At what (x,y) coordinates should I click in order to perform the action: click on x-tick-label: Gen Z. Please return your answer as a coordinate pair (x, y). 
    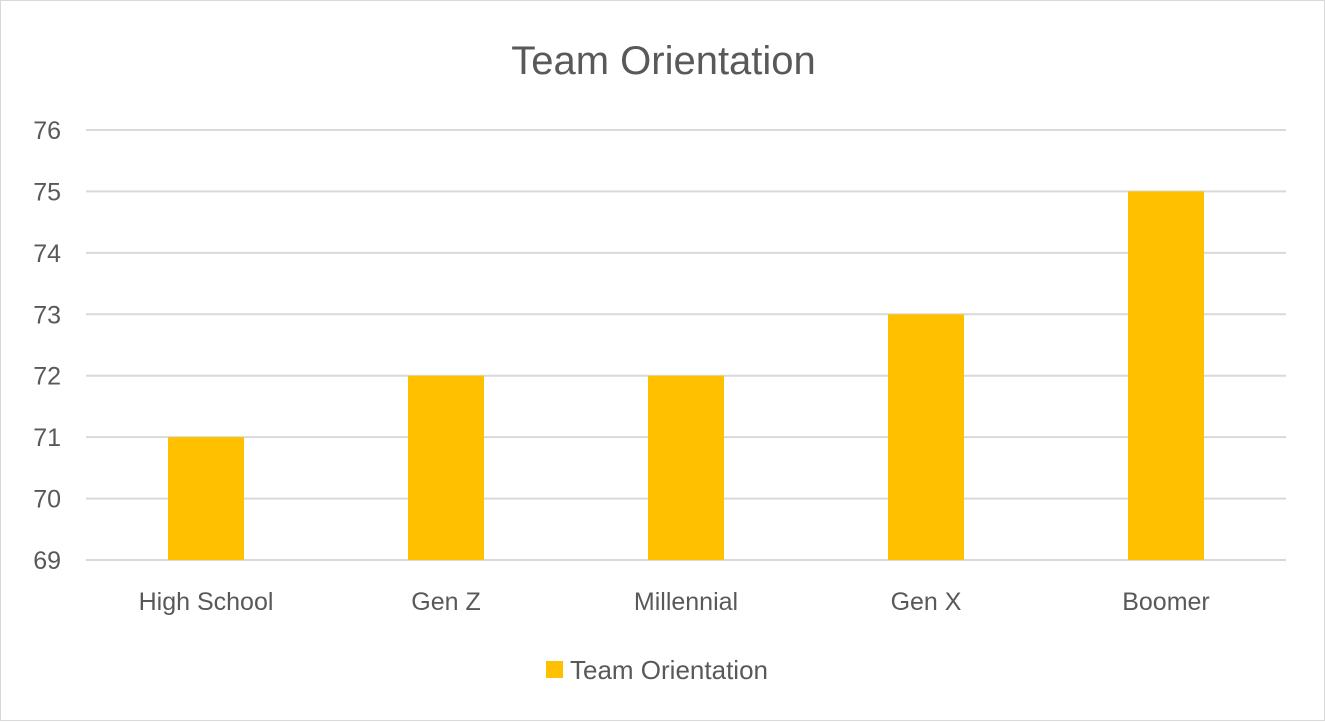
    Looking at the image, I should click on (445, 602).